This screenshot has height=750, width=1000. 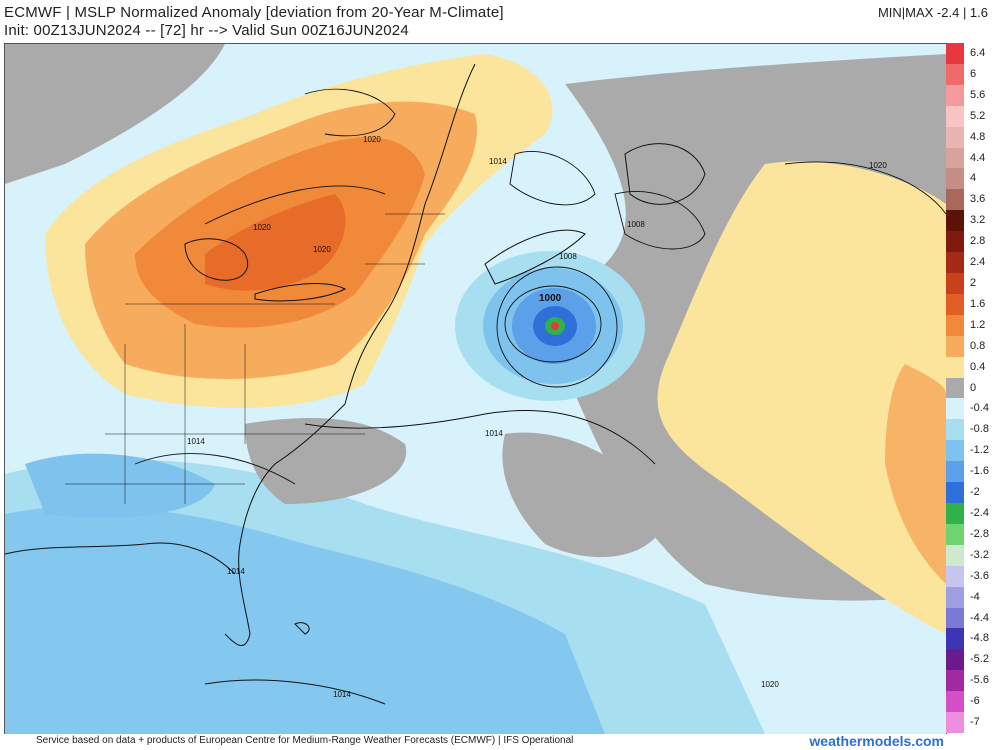 What do you see at coordinates (978, 220) in the screenshot?
I see `legend-label: 3.2` at bounding box center [978, 220].